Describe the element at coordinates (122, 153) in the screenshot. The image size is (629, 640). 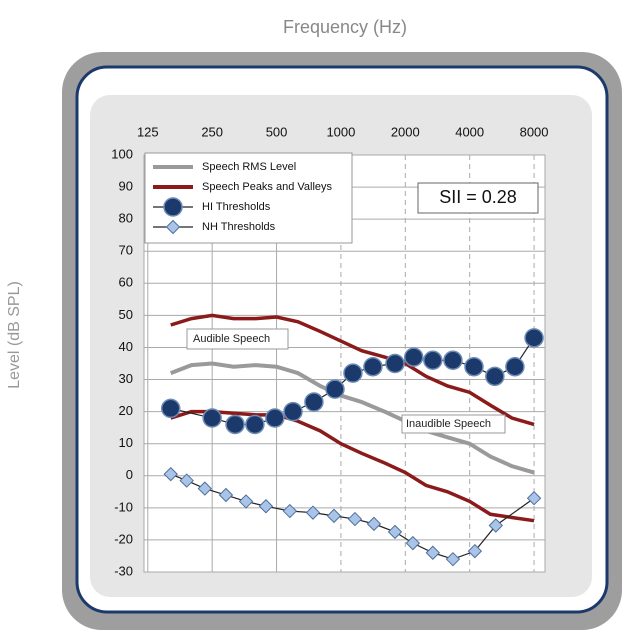
I see `y-tick-label: 100` at that location.